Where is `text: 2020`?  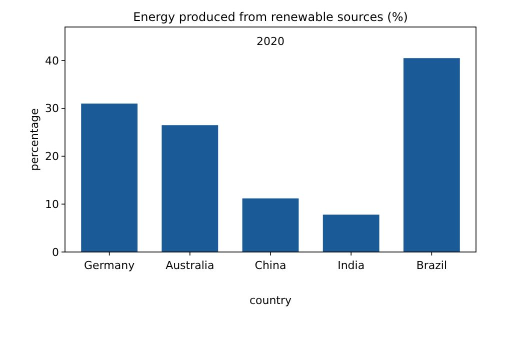
text: 2020 is located at coordinates (270, 41).